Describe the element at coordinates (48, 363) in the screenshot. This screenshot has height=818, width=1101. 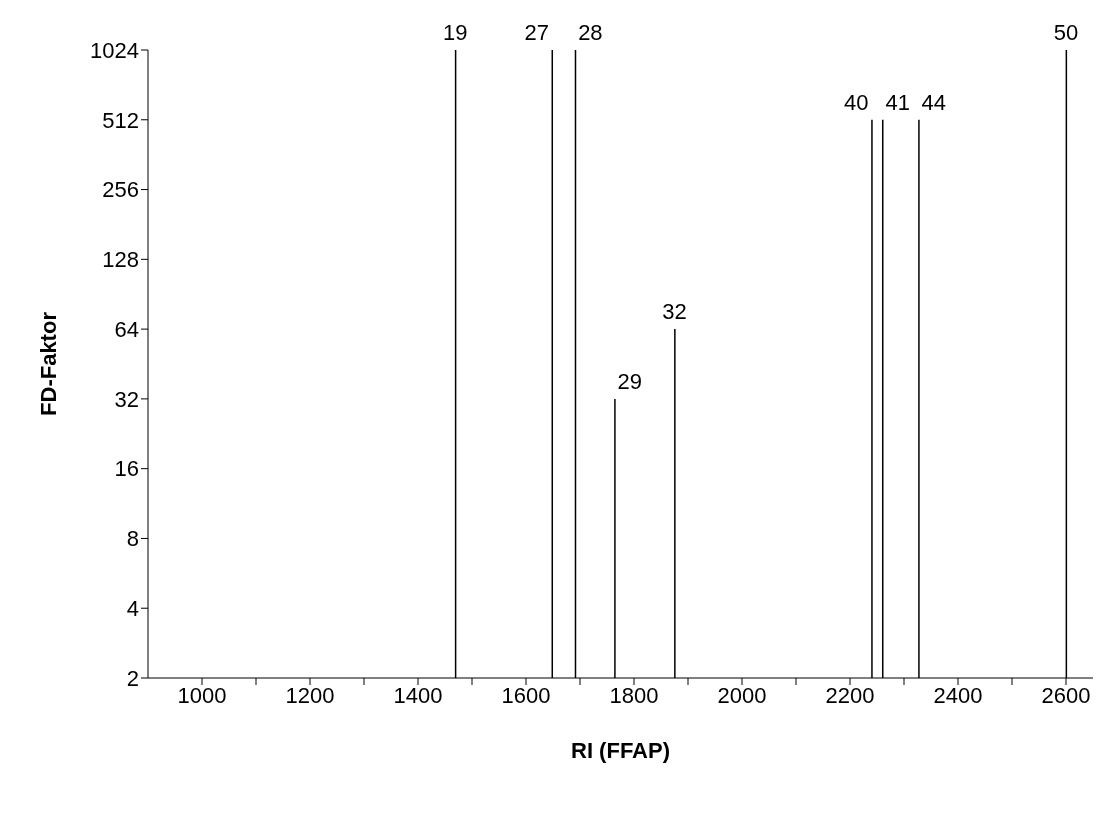
I see `y-axis-title: FD-Faktor` at that location.